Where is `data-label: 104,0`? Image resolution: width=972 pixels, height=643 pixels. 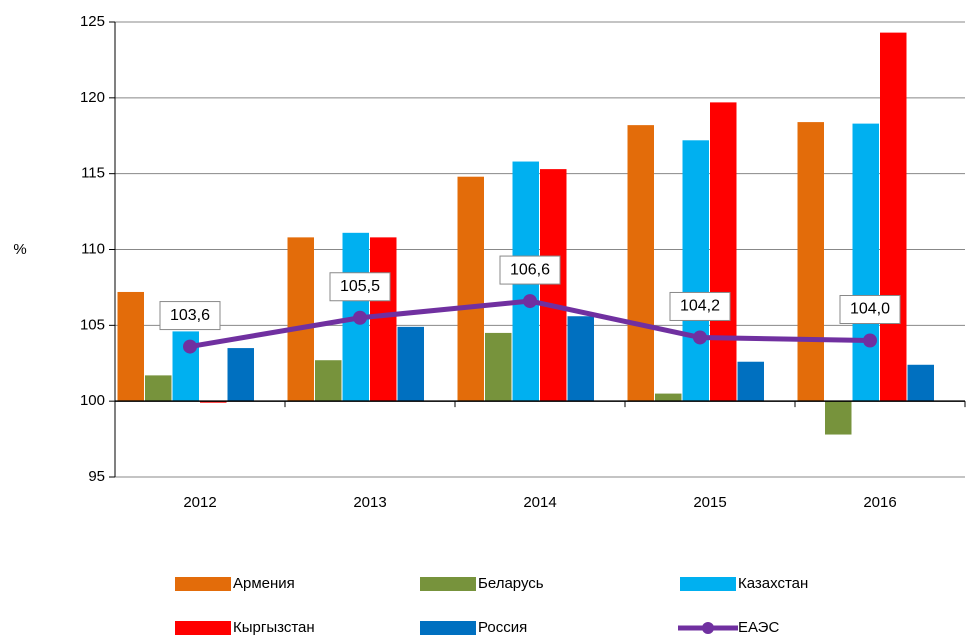
data-label: 104,0 is located at coordinates (870, 309).